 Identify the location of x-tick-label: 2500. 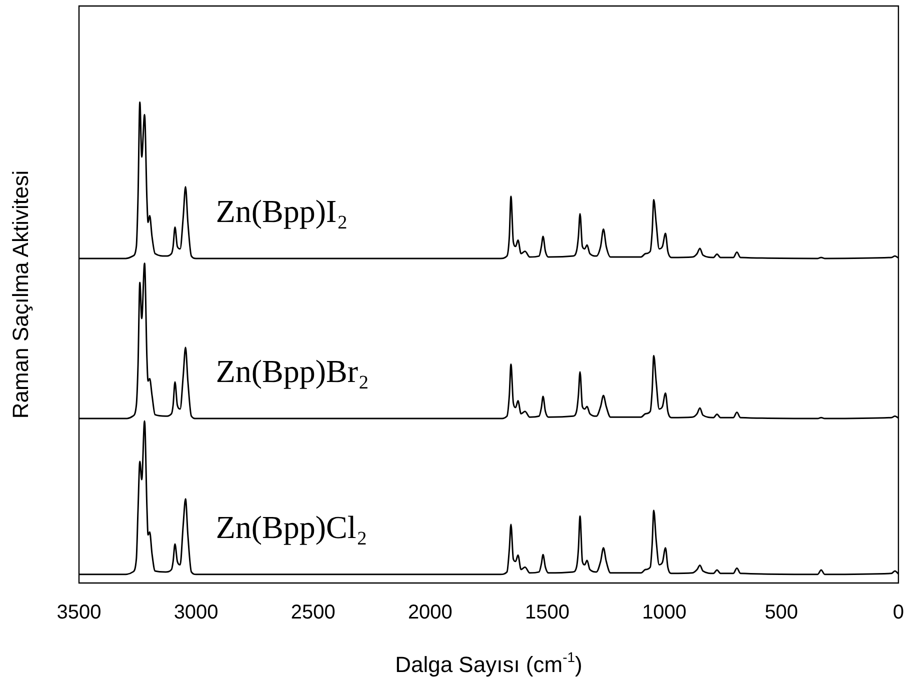
(313, 613).